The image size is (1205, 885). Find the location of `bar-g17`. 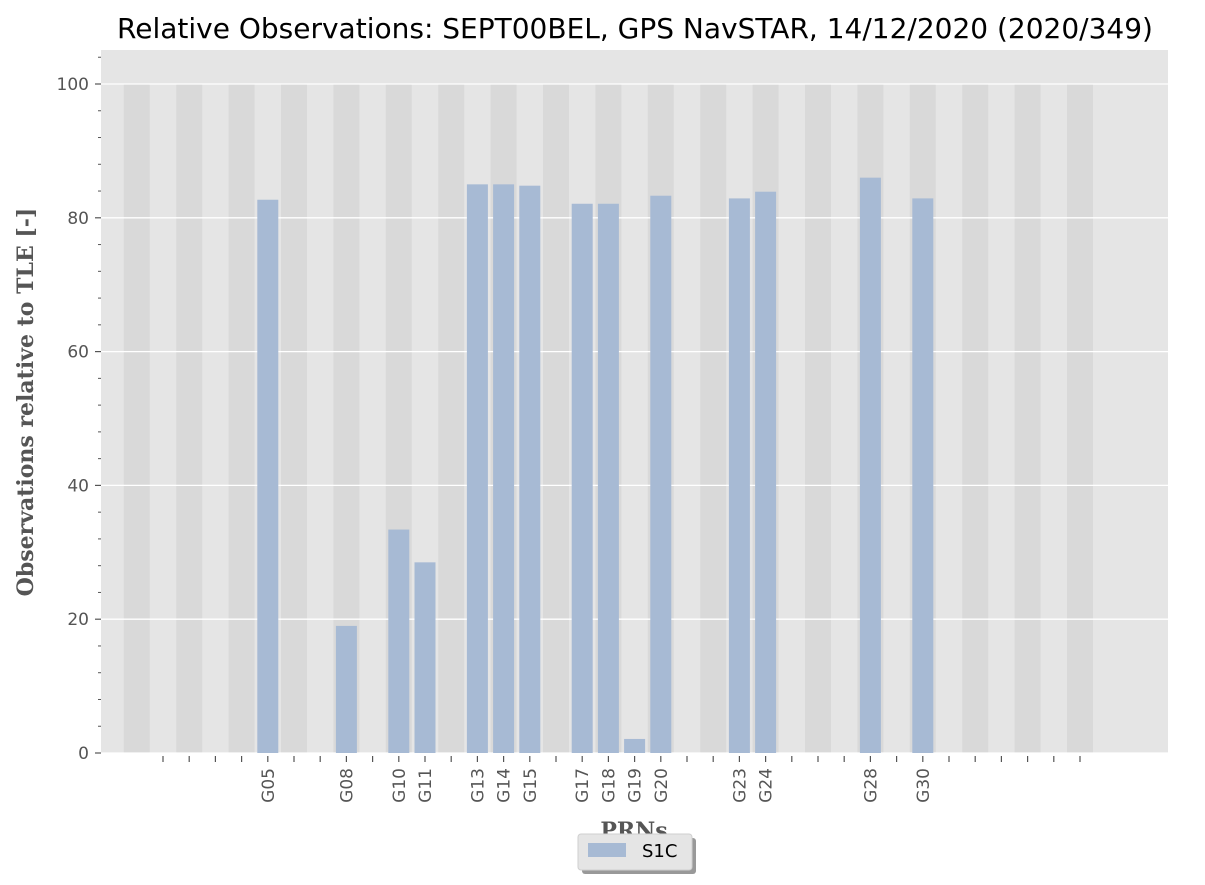

bar-g17 is located at coordinates (582, 478).